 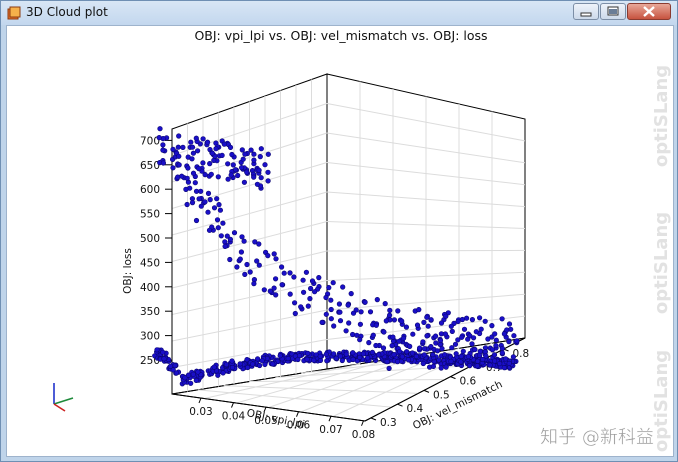 What do you see at coordinates (150, 190) in the screenshot?
I see `z-tick-label: 600` at bounding box center [150, 190].